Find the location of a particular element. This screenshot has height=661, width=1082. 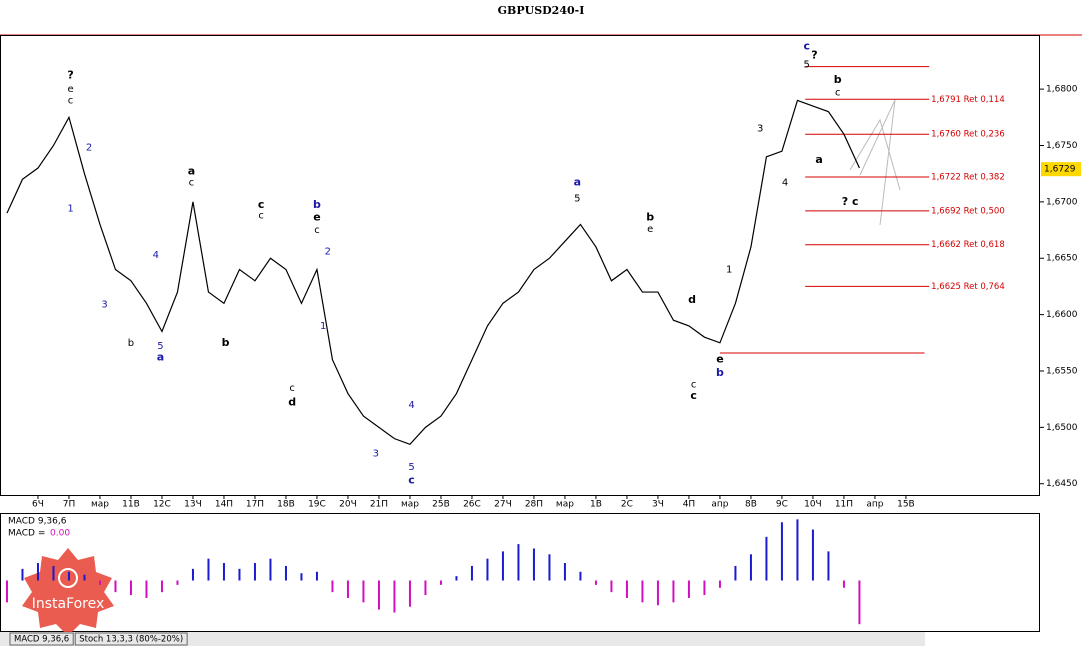

x-tick-label: 9С is located at coordinates (782, 505).